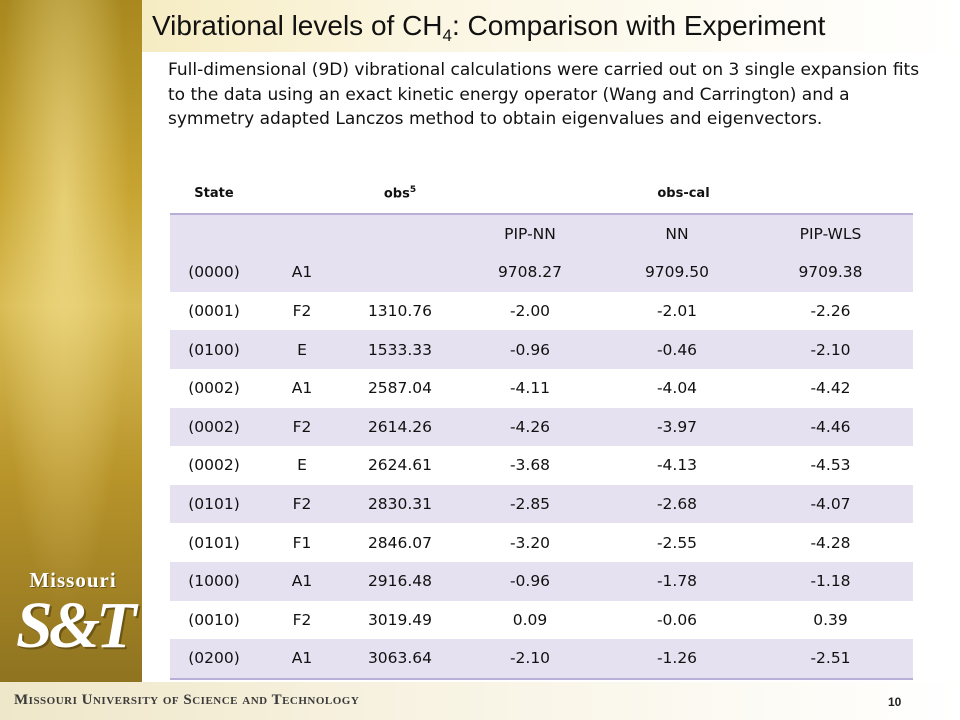  I want to click on cell-nn: -0.06, so click(677, 619).